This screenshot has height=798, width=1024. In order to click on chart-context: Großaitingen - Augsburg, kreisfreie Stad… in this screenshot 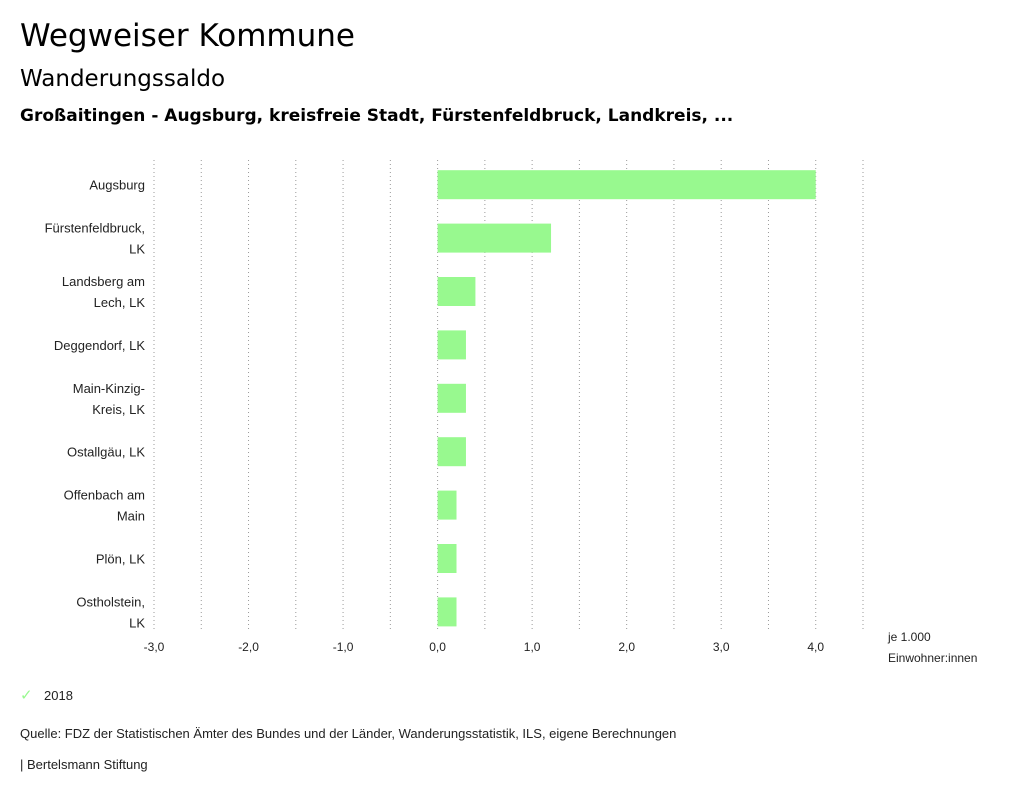, I will do `click(377, 116)`.